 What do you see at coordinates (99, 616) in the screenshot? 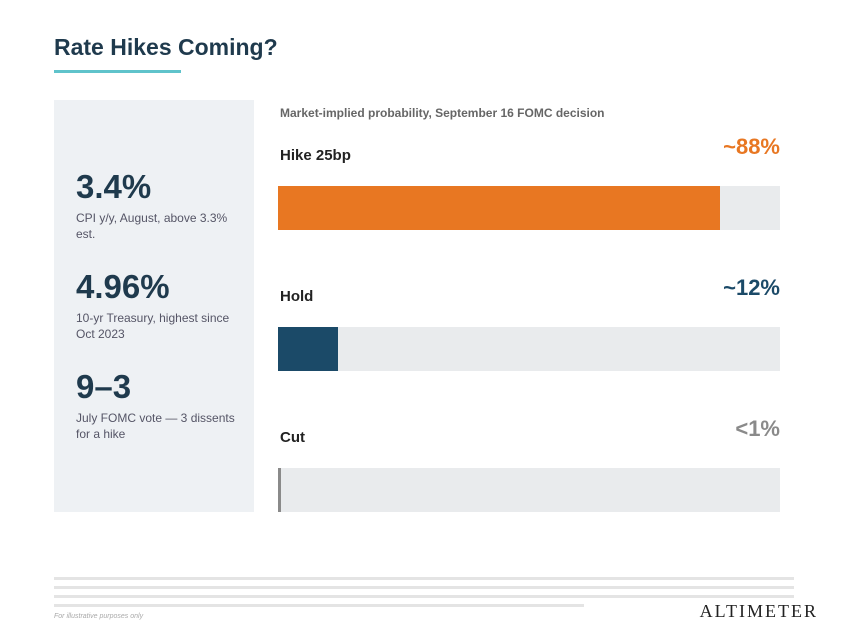
I see `footnote: For illustrative purposes only` at bounding box center [99, 616].